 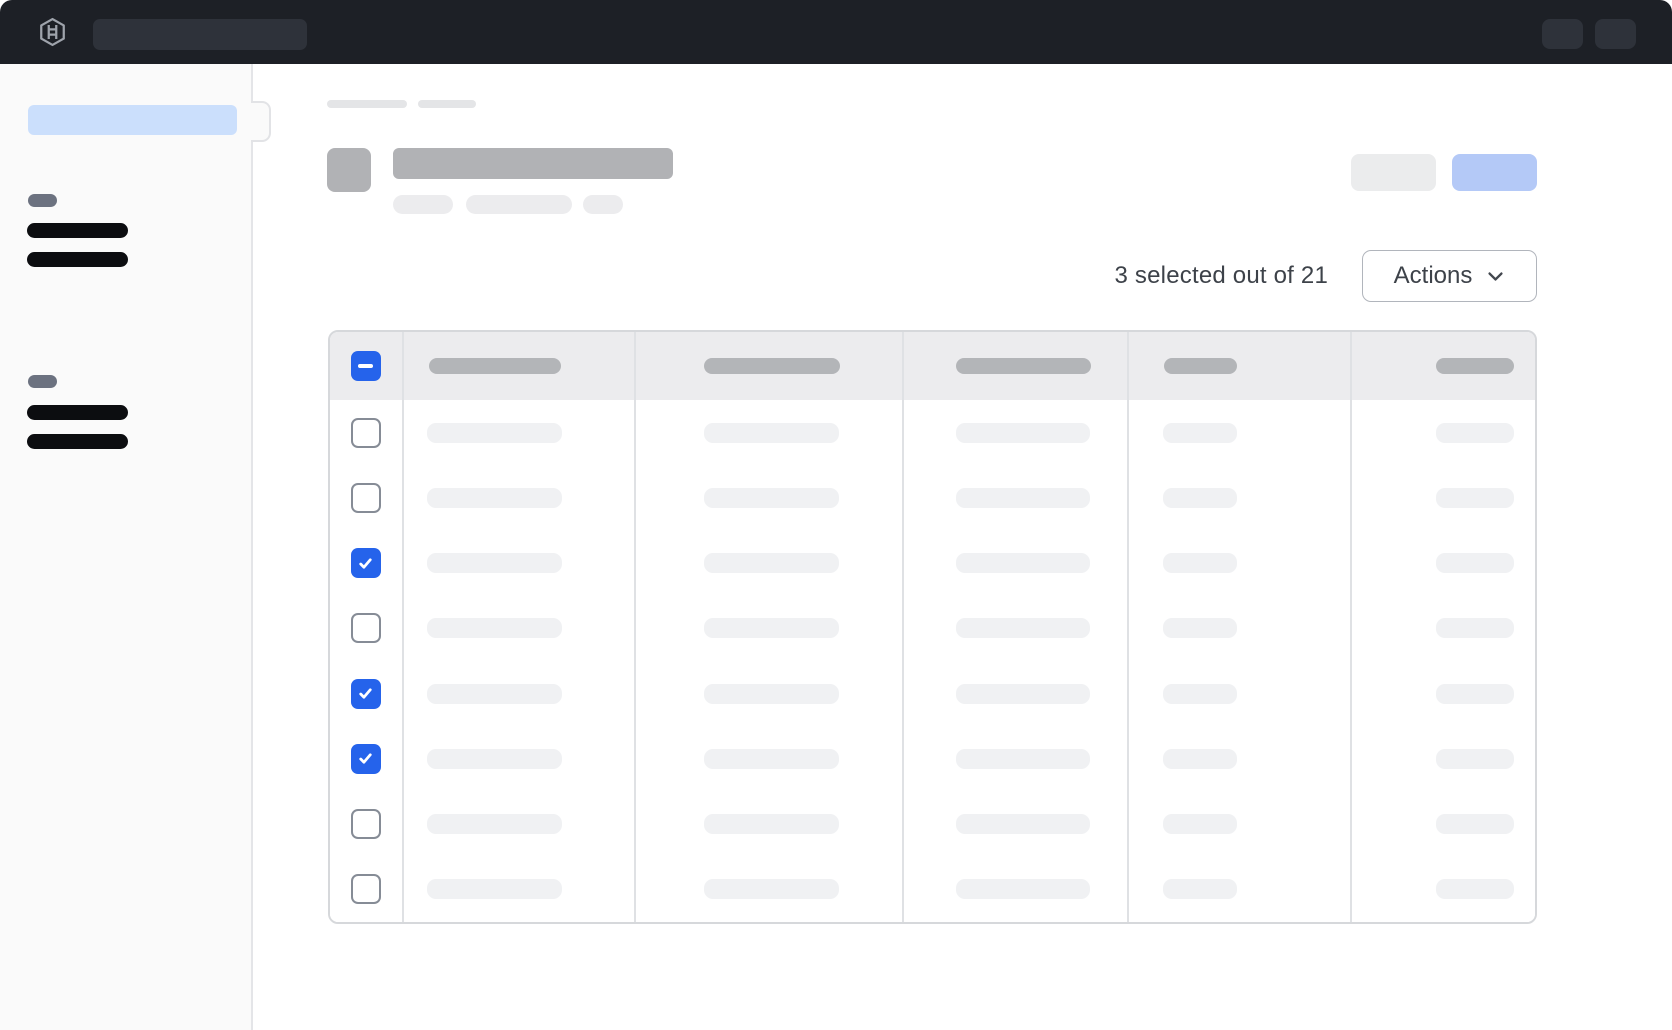 I want to click on sidebar-group2-label-skeleton, so click(x=42, y=381).